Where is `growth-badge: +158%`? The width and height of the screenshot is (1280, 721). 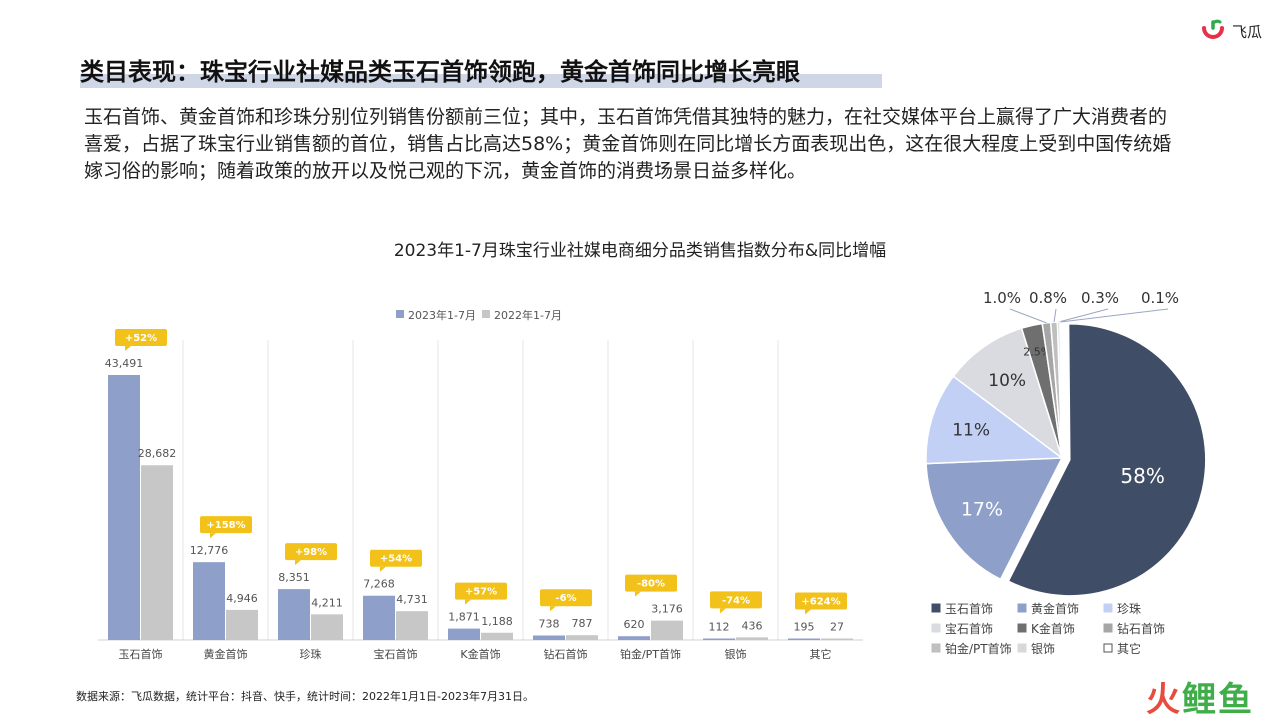
growth-badge: +158% is located at coordinates (226, 527).